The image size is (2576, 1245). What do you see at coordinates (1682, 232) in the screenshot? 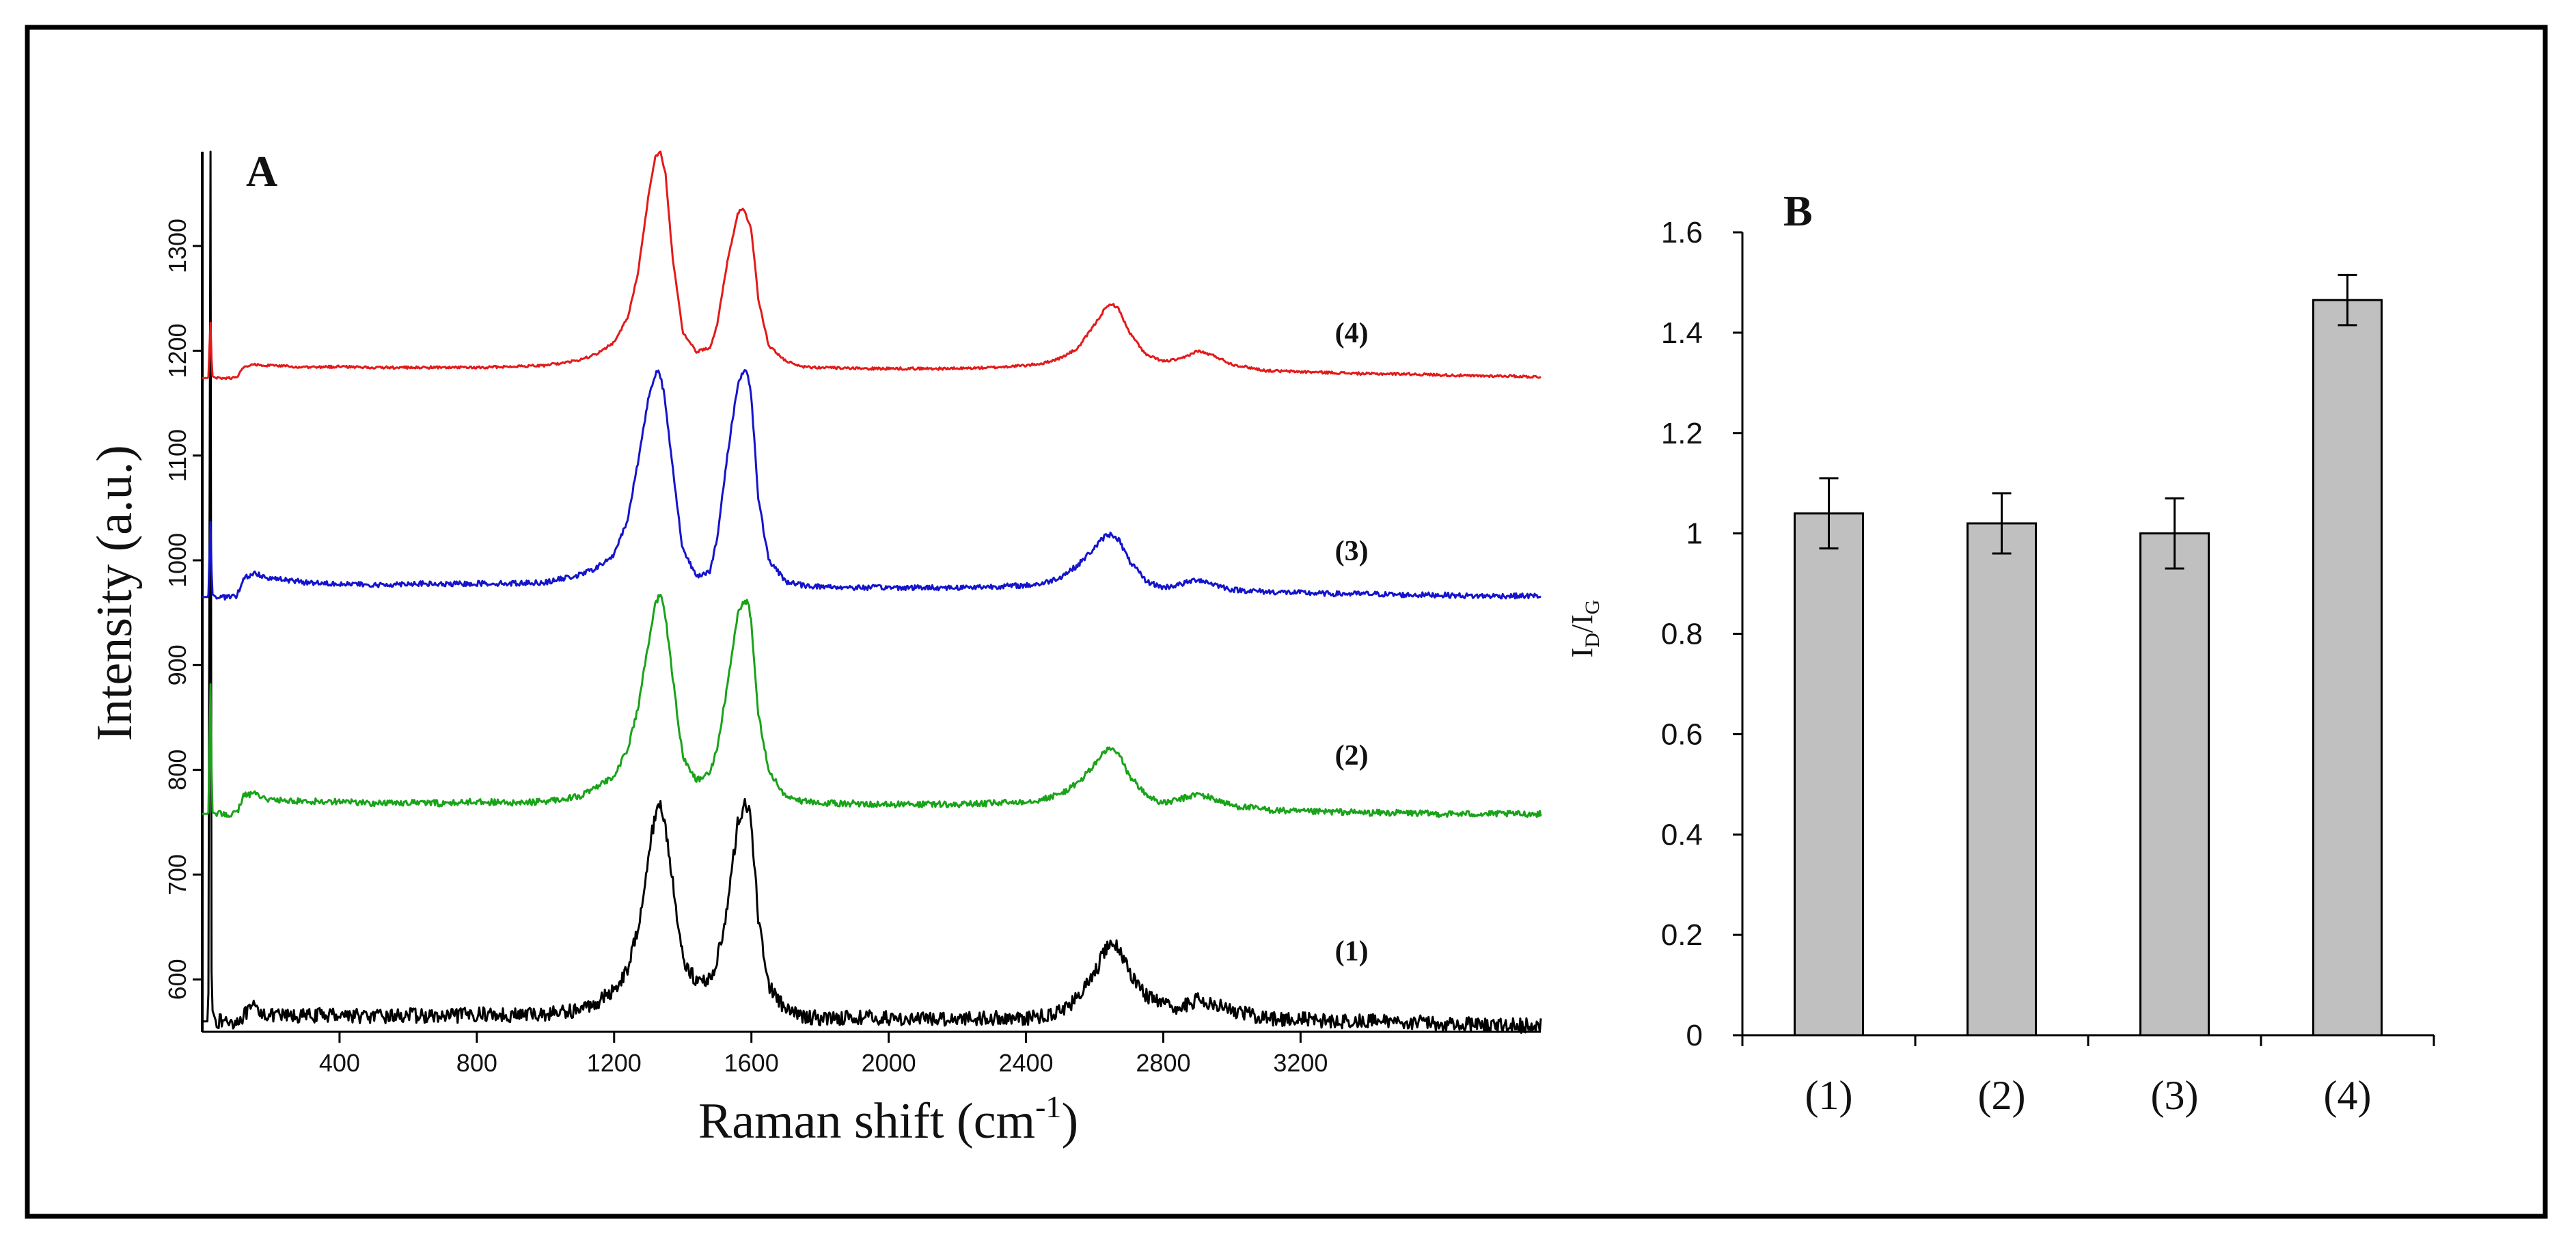
I see `y-tick-label: 1.6` at bounding box center [1682, 232].